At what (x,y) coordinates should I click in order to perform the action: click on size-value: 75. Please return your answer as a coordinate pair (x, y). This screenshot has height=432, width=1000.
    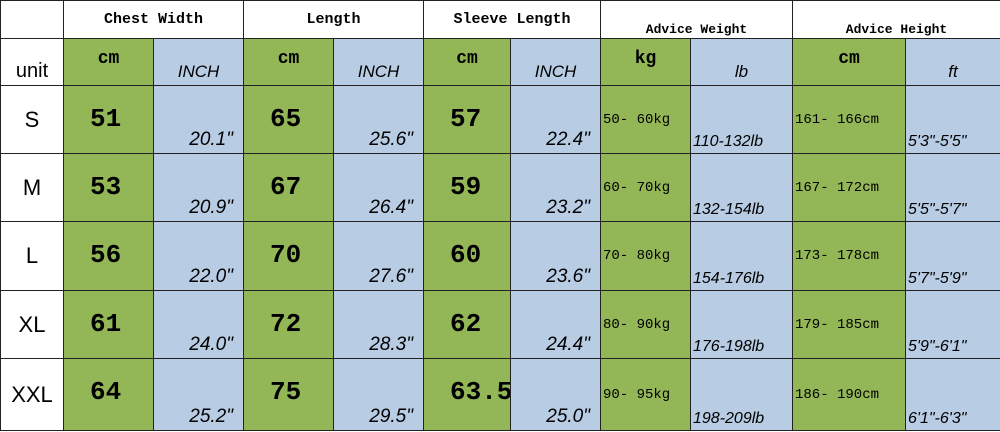
    Looking at the image, I should click on (288, 394).